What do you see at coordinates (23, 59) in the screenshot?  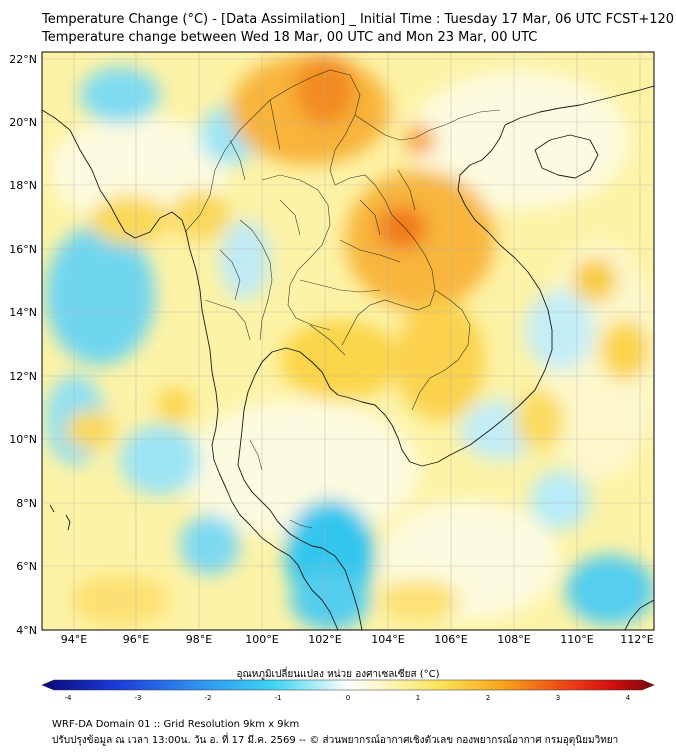 I see `lat-tick: 22°N` at bounding box center [23, 59].